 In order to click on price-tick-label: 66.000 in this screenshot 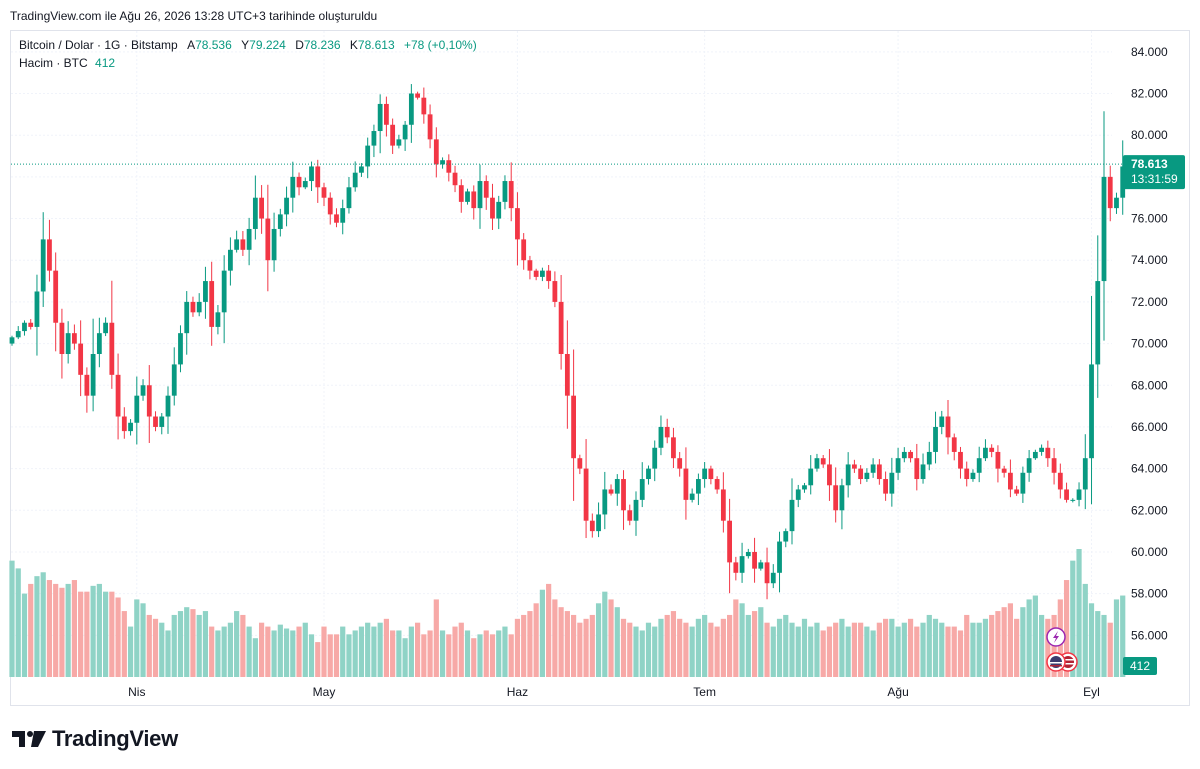, I will do `click(1149, 427)`.